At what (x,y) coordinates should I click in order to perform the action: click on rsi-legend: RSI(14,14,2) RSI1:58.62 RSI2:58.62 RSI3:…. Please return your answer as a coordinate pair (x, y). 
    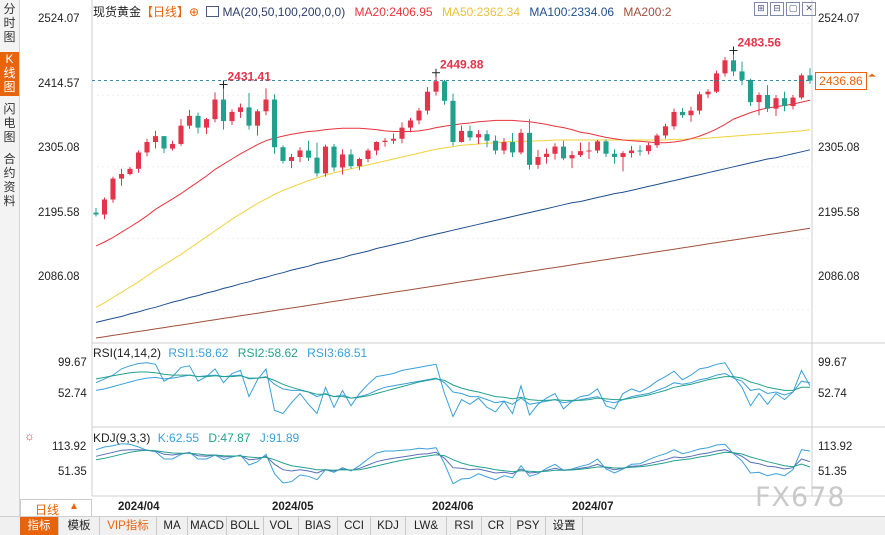
    Looking at the image, I should click on (233, 353).